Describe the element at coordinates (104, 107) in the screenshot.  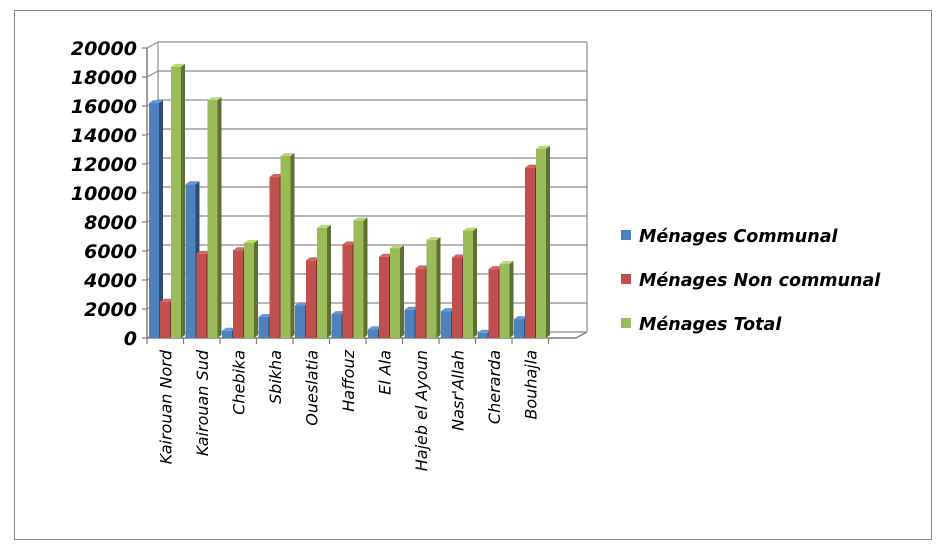
I see `y-tick-label: 16000` at that location.